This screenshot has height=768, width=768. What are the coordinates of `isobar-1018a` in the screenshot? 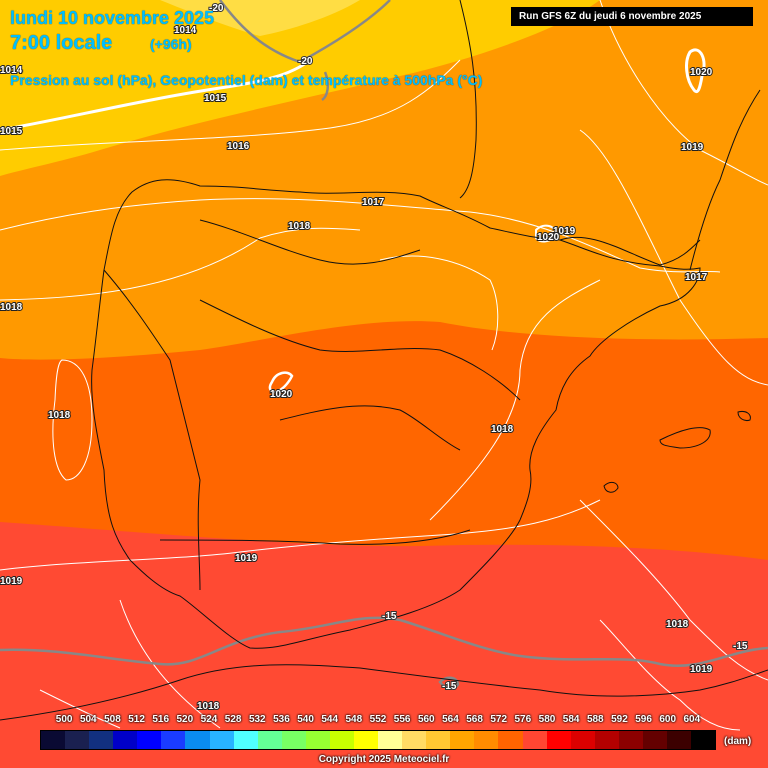 It's located at (180, 264).